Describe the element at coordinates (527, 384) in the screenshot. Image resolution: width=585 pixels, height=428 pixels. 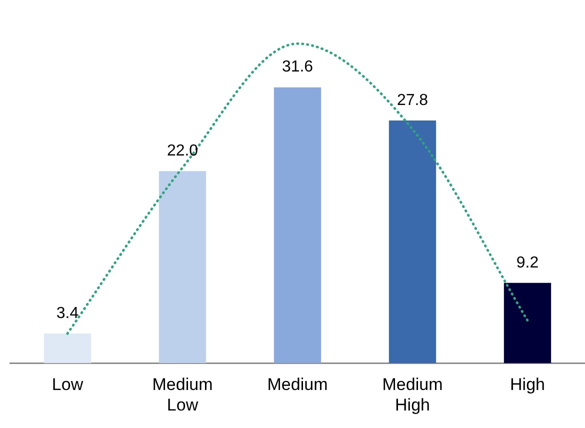
I see `x-tick-label: High` at that location.